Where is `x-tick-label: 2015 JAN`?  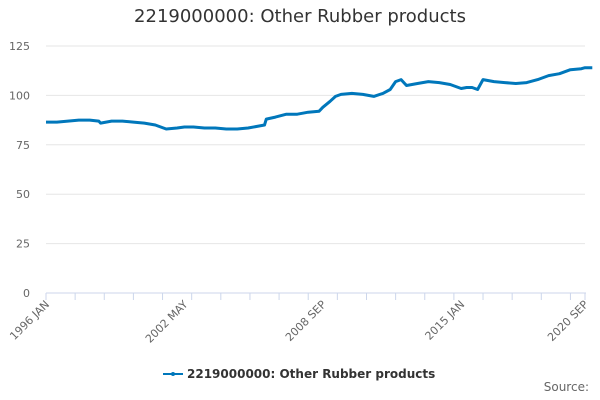
x-tick-label: 2015 JAN is located at coordinates (445, 320).